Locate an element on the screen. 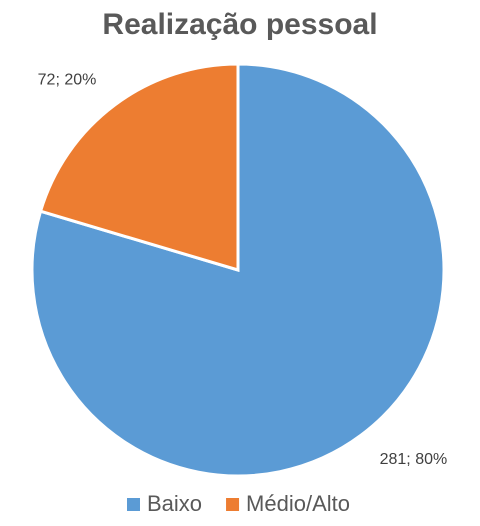 This screenshot has width=480, height=526. data-label: 72; 20% is located at coordinates (67, 79).